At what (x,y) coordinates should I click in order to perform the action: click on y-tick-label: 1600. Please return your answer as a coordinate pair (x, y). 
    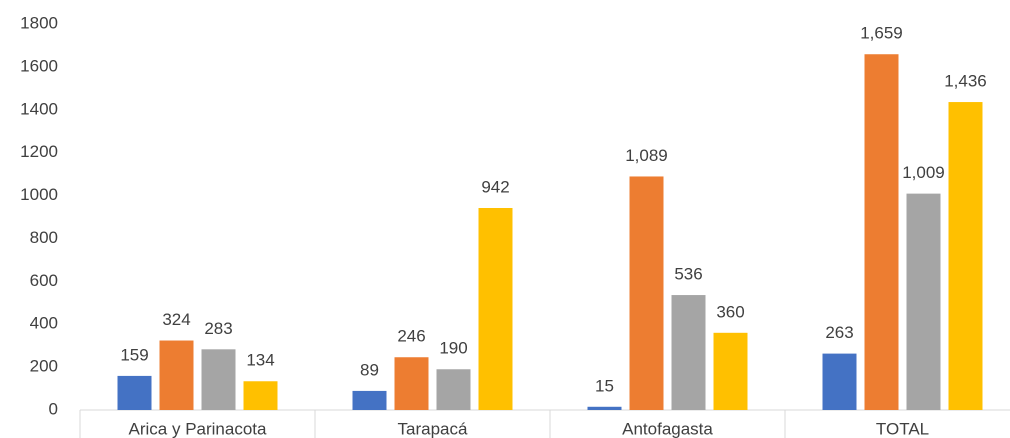
    Looking at the image, I should click on (39, 65).